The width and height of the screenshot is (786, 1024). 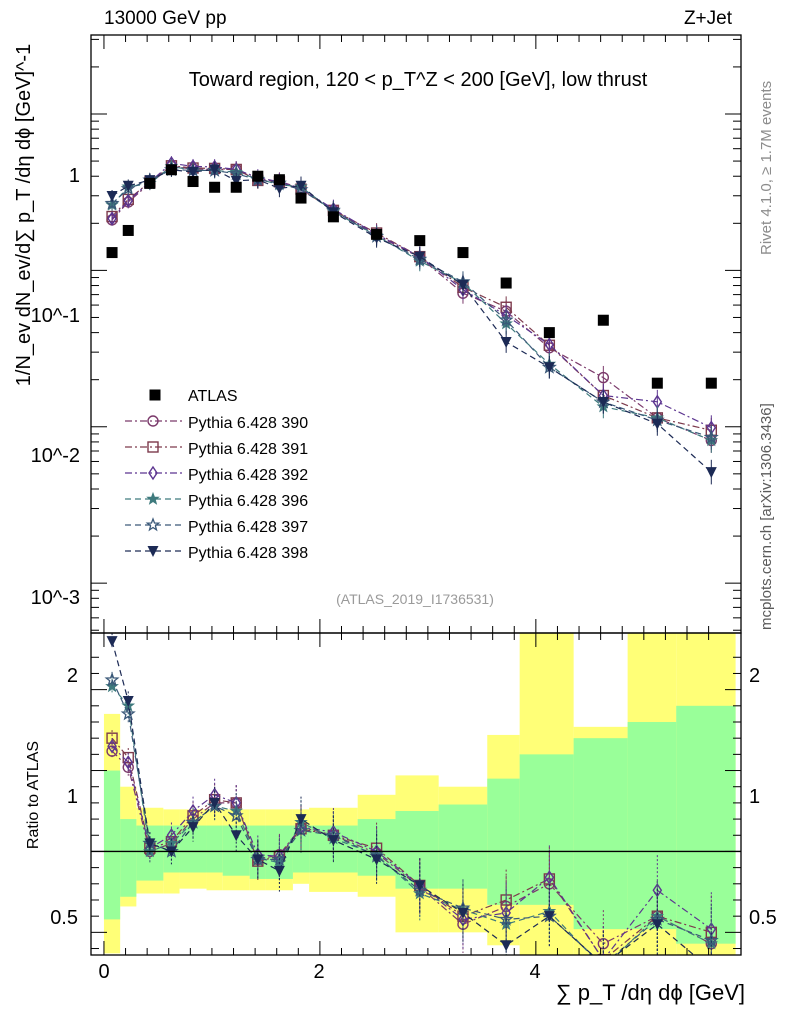 I want to click on y-tick-label-1e-1: 10^-1, so click(x=55, y=316).